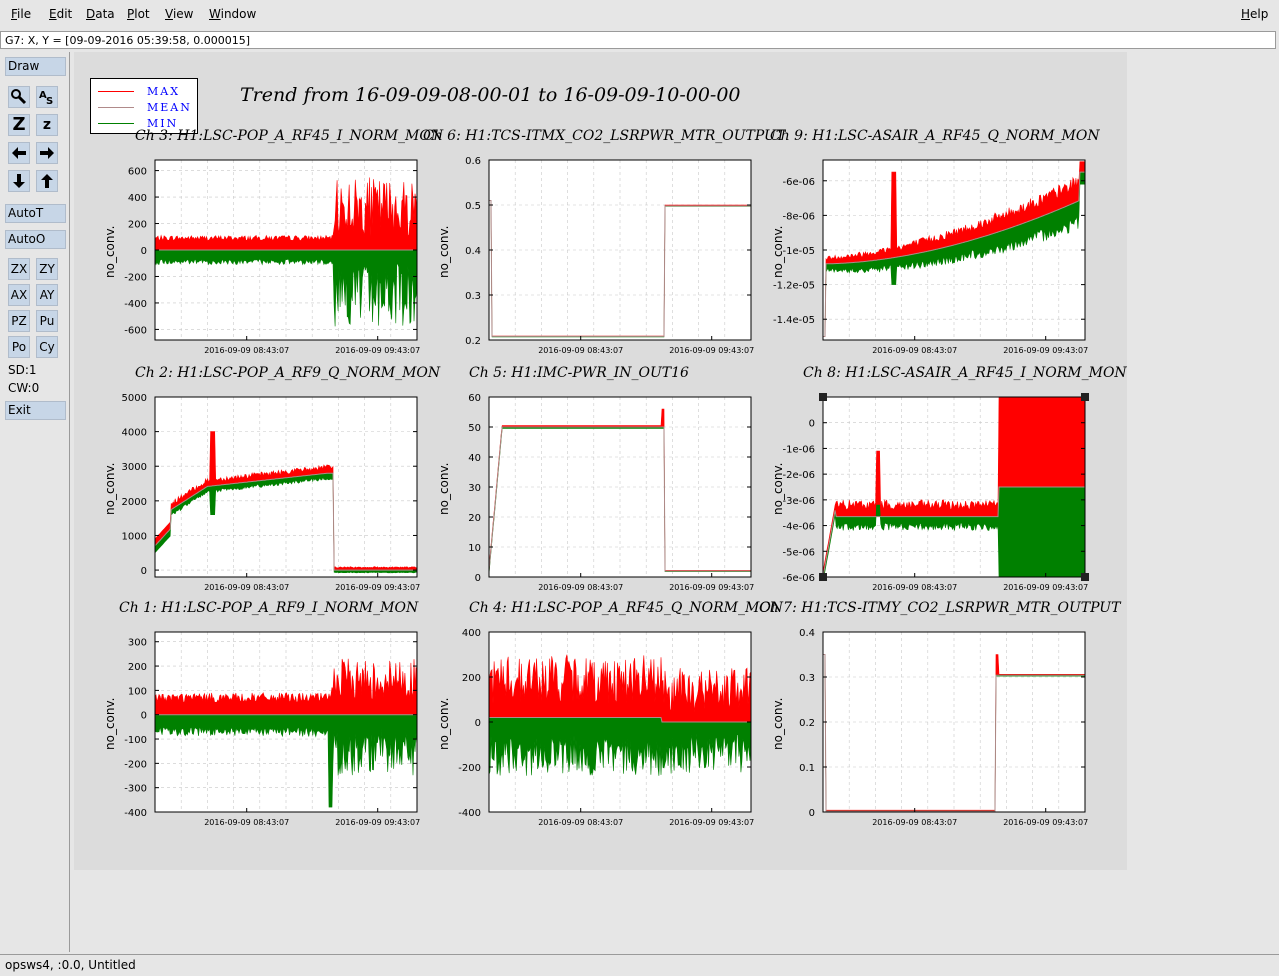 The height and width of the screenshot is (976, 1279). What do you see at coordinates (19, 125) in the screenshot?
I see `zoom-big-z-button: Z` at bounding box center [19, 125].